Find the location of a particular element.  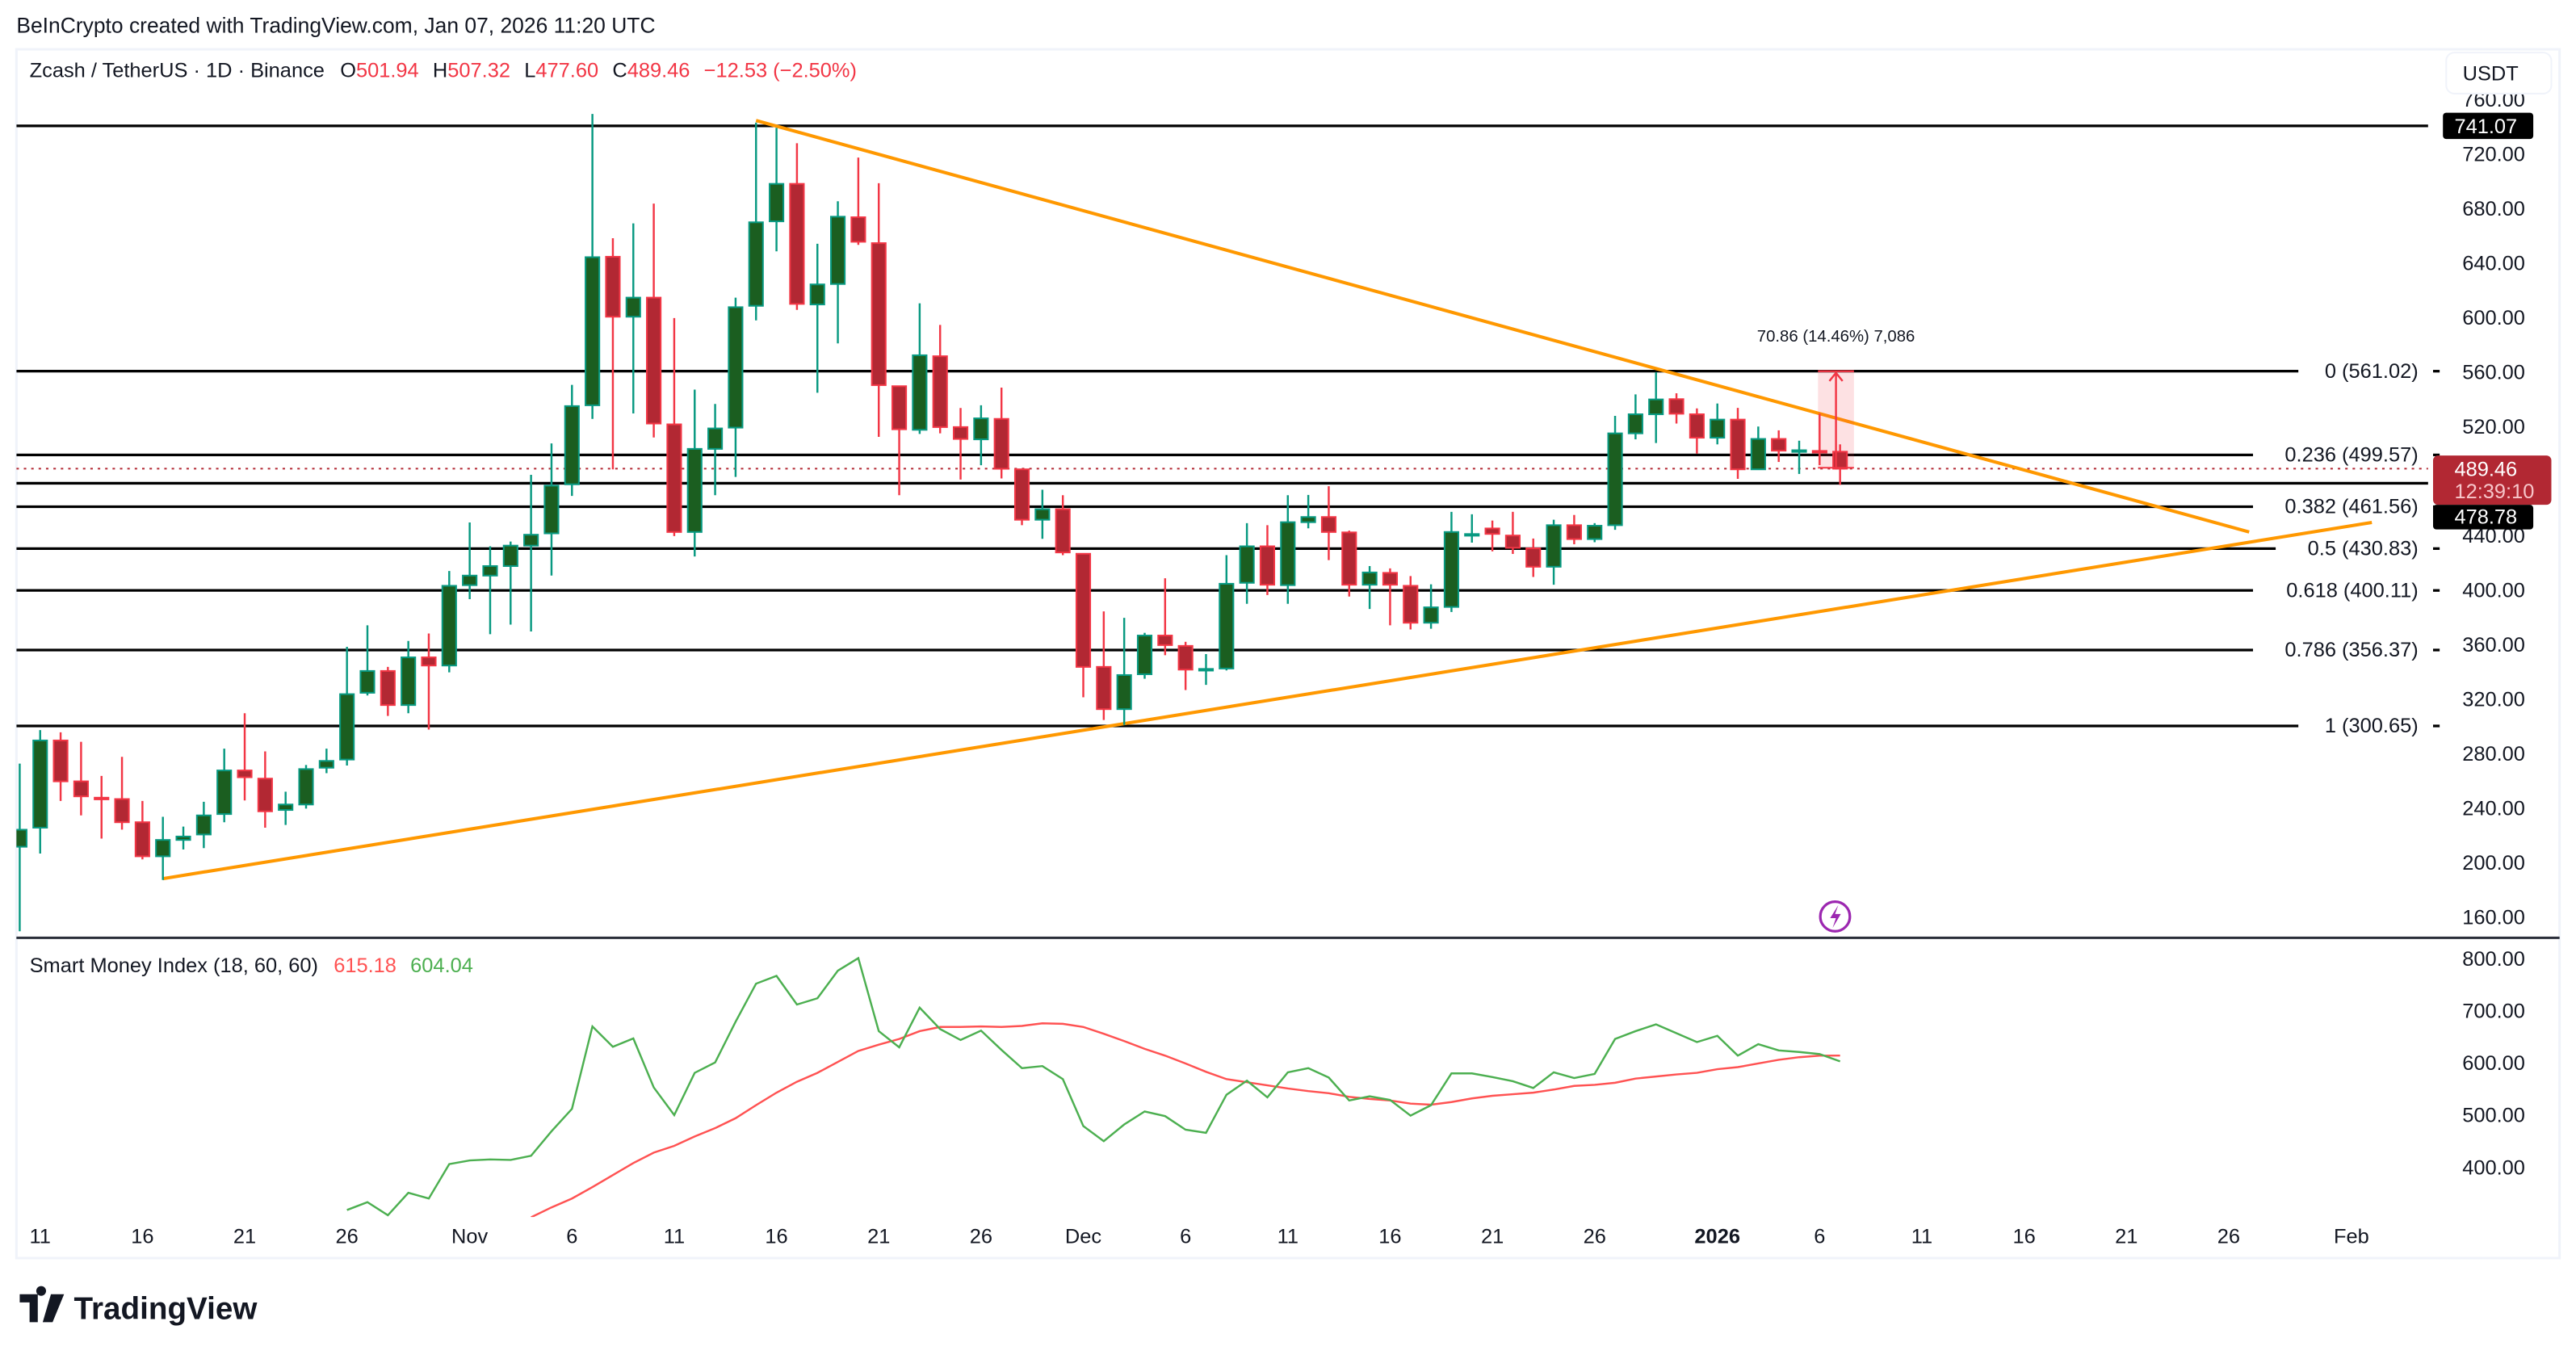

price-tick-label: 720.00 is located at coordinates (2493, 155).